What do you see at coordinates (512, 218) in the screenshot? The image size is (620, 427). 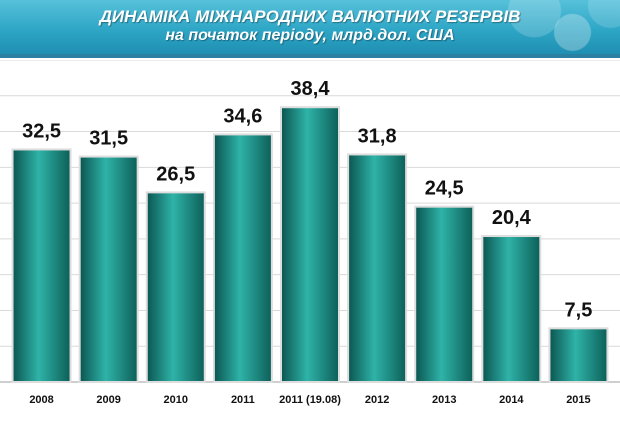 I see `data-label: 20,4` at bounding box center [512, 218].